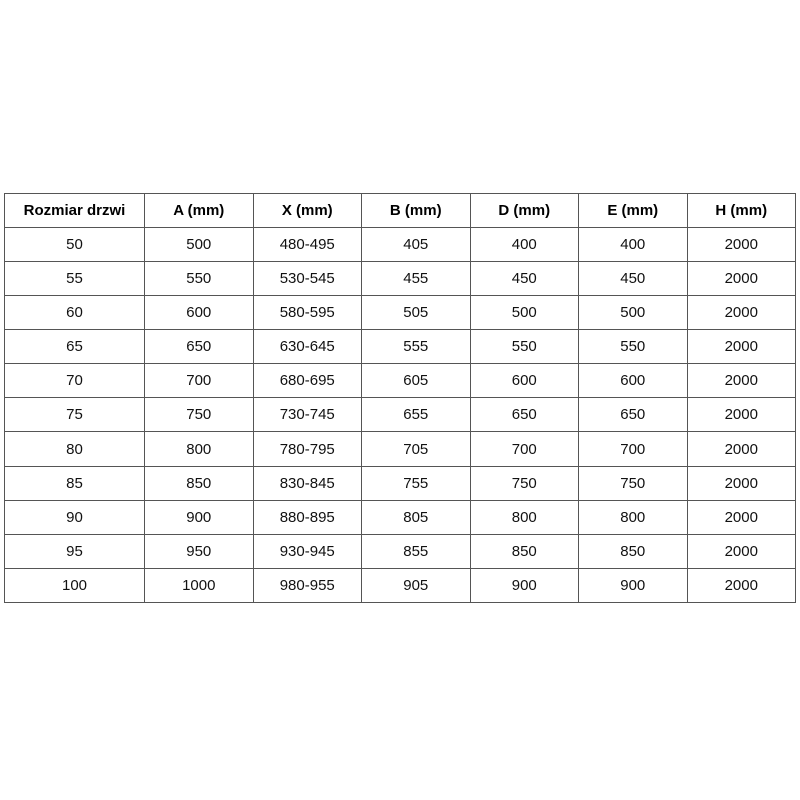 The image size is (800, 800). What do you see at coordinates (416, 449) in the screenshot?
I see `table-cell: 705` at bounding box center [416, 449].